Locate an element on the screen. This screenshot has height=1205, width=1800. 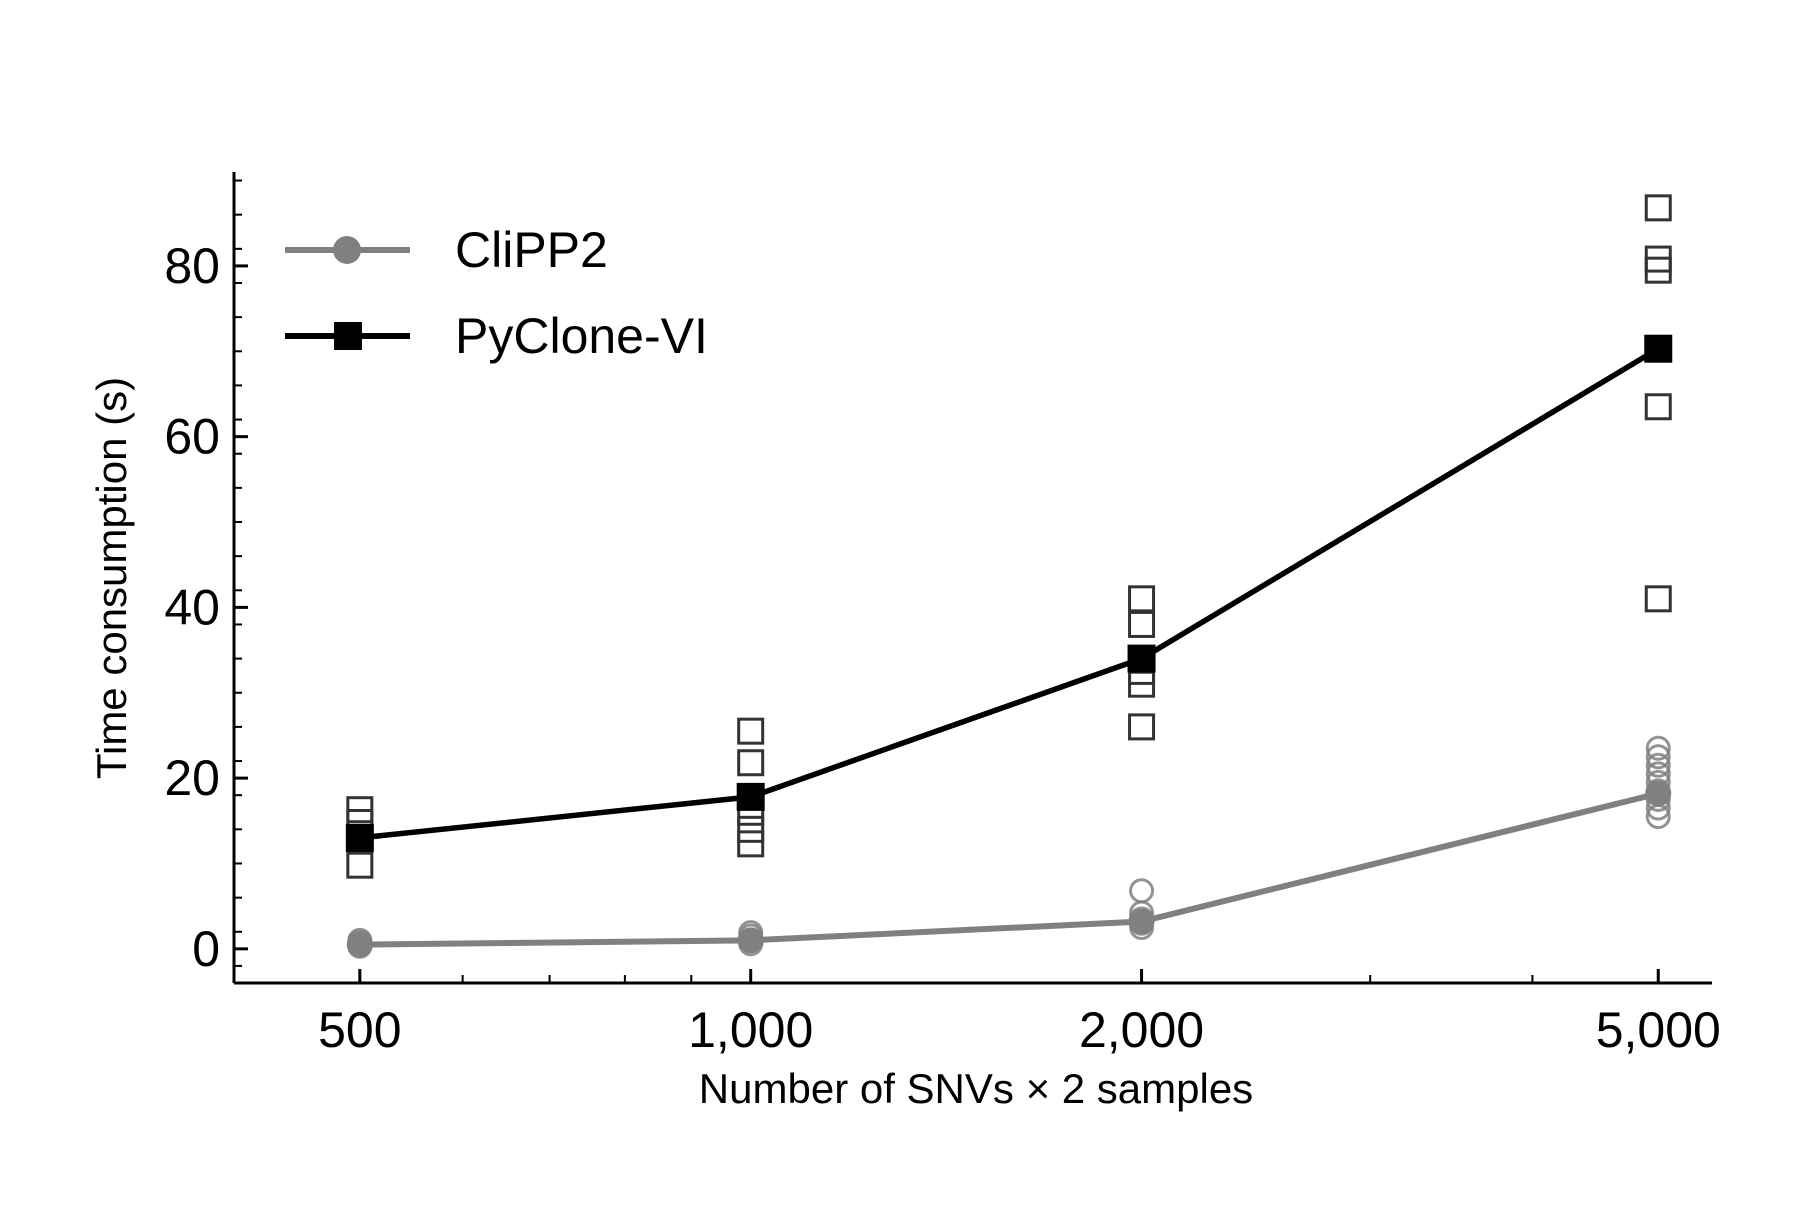
series-clipp2 is located at coordinates (1009, 847).